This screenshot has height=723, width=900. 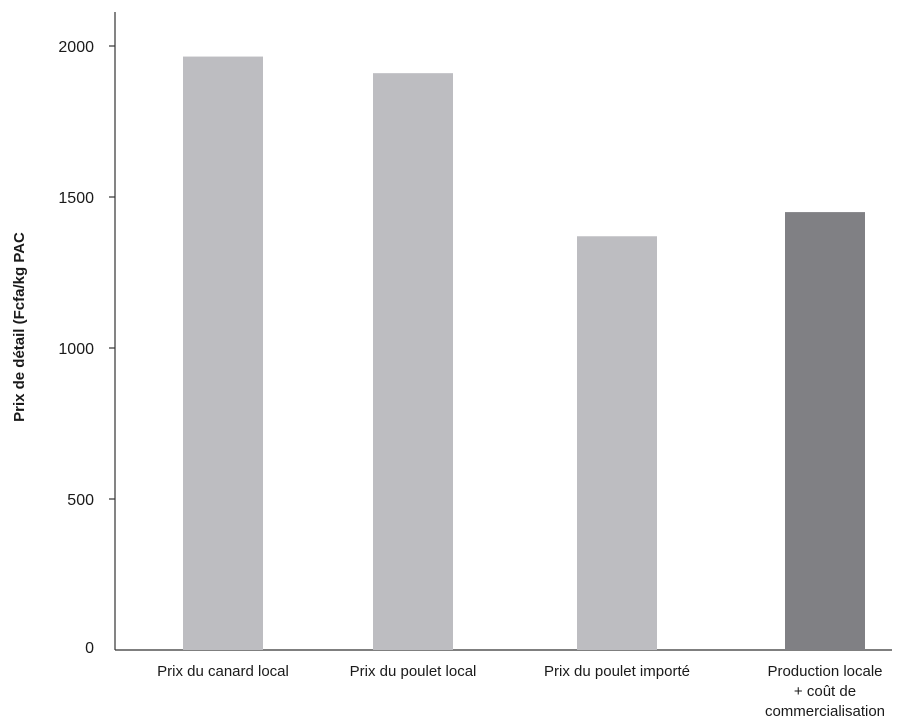 I want to click on x-category-label-line: commercialisation, so click(x=825, y=711).